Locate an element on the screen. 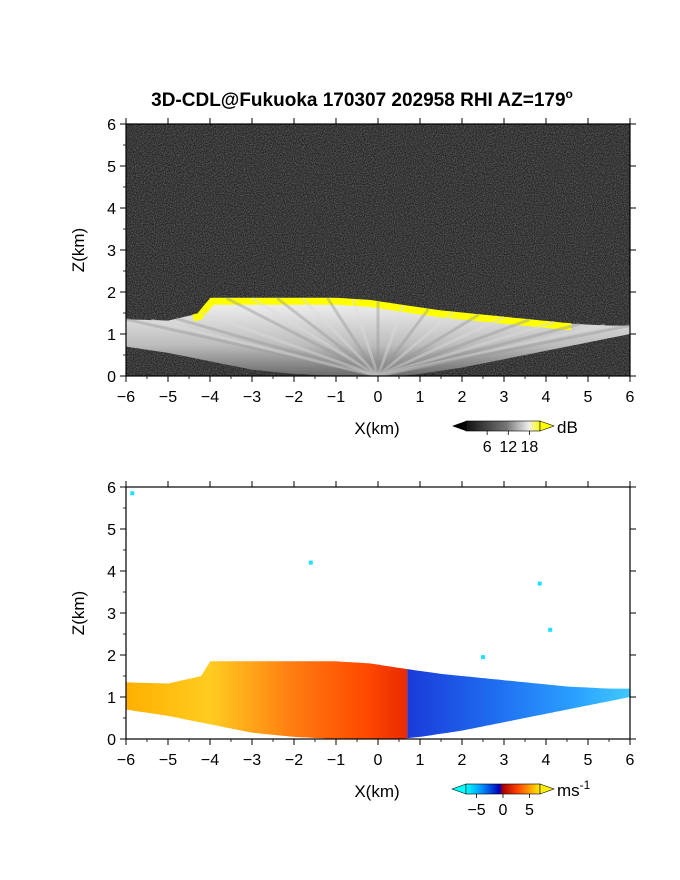 The height and width of the screenshot is (880, 680). reflectivity-colorbar-label: dB is located at coordinates (567, 427).